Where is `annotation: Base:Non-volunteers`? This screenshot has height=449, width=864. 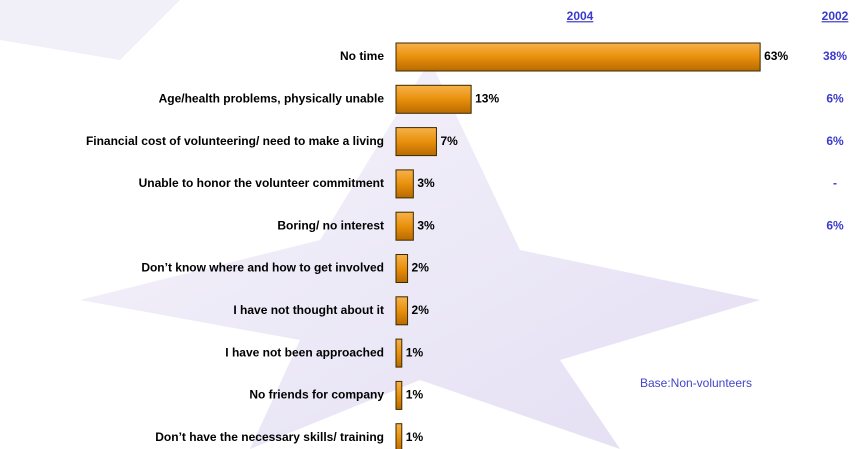 annotation: Base:Non-volunteers is located at coordinates (696, 383).